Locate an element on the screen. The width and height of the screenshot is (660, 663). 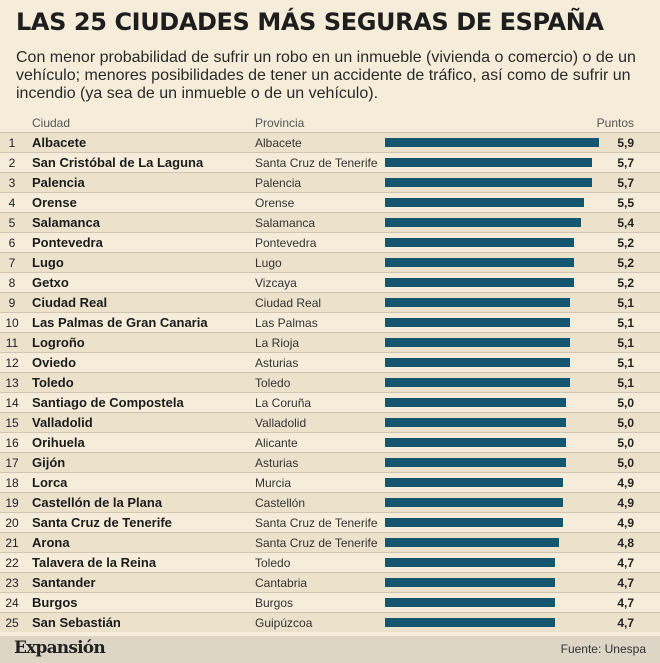
table-row: 17 Gijón Asturias 5,0 is located at coordinates (330, 462).